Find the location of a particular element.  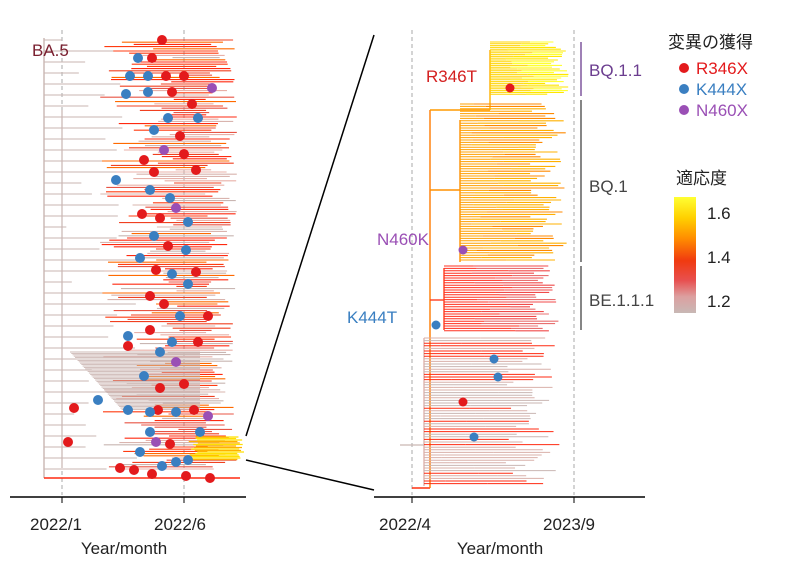

legend-label-k444x: K444X is located at coordinates (721, 89).